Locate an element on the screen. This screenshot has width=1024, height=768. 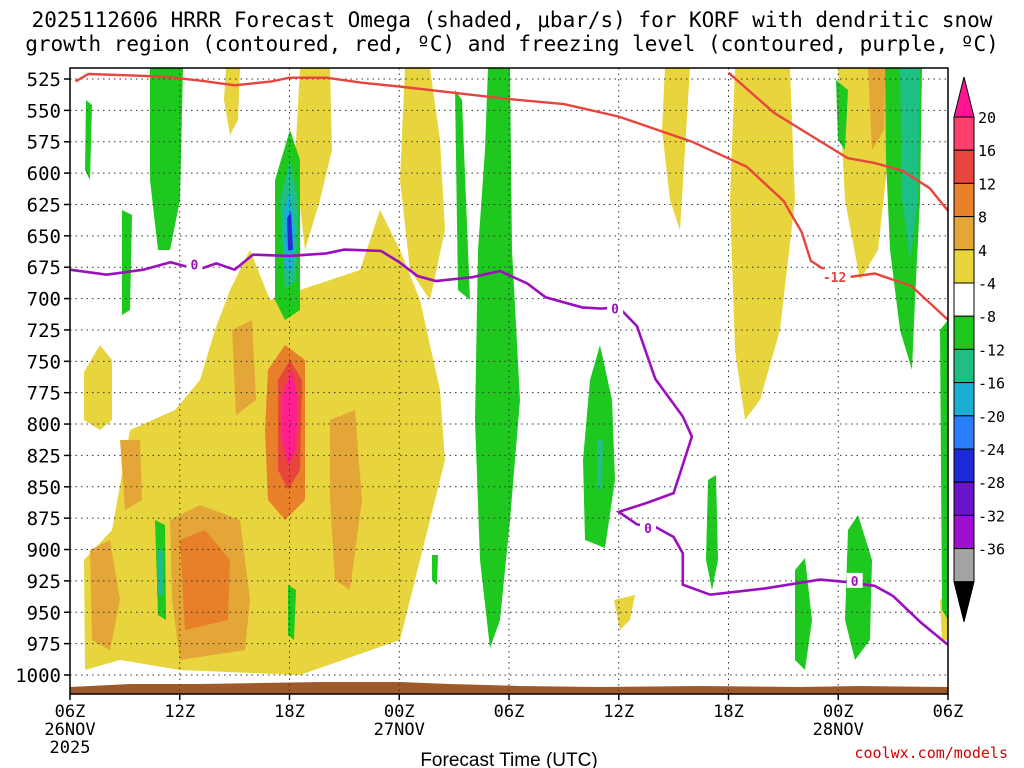
dgz-label-bg is located at coordinates (834, 277).